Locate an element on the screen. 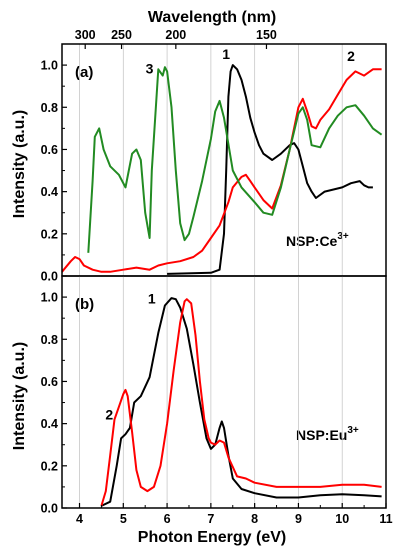  panel-b-y-tick-label: 0.2 is located at coordinates (49, 466).